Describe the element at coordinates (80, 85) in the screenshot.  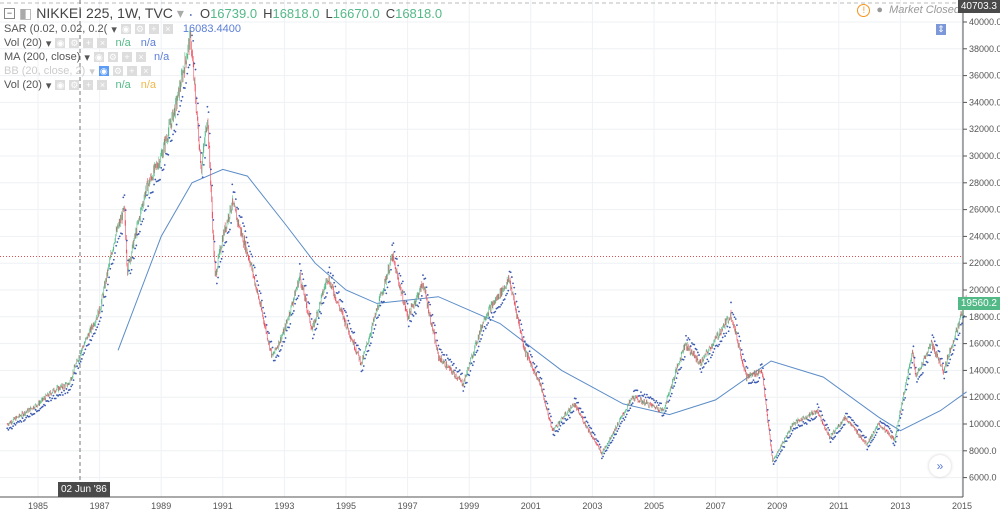
I see `indicator-vol-2: Vol (20) ▾ ◉ ⚙ + × n/a n/a` at that location.